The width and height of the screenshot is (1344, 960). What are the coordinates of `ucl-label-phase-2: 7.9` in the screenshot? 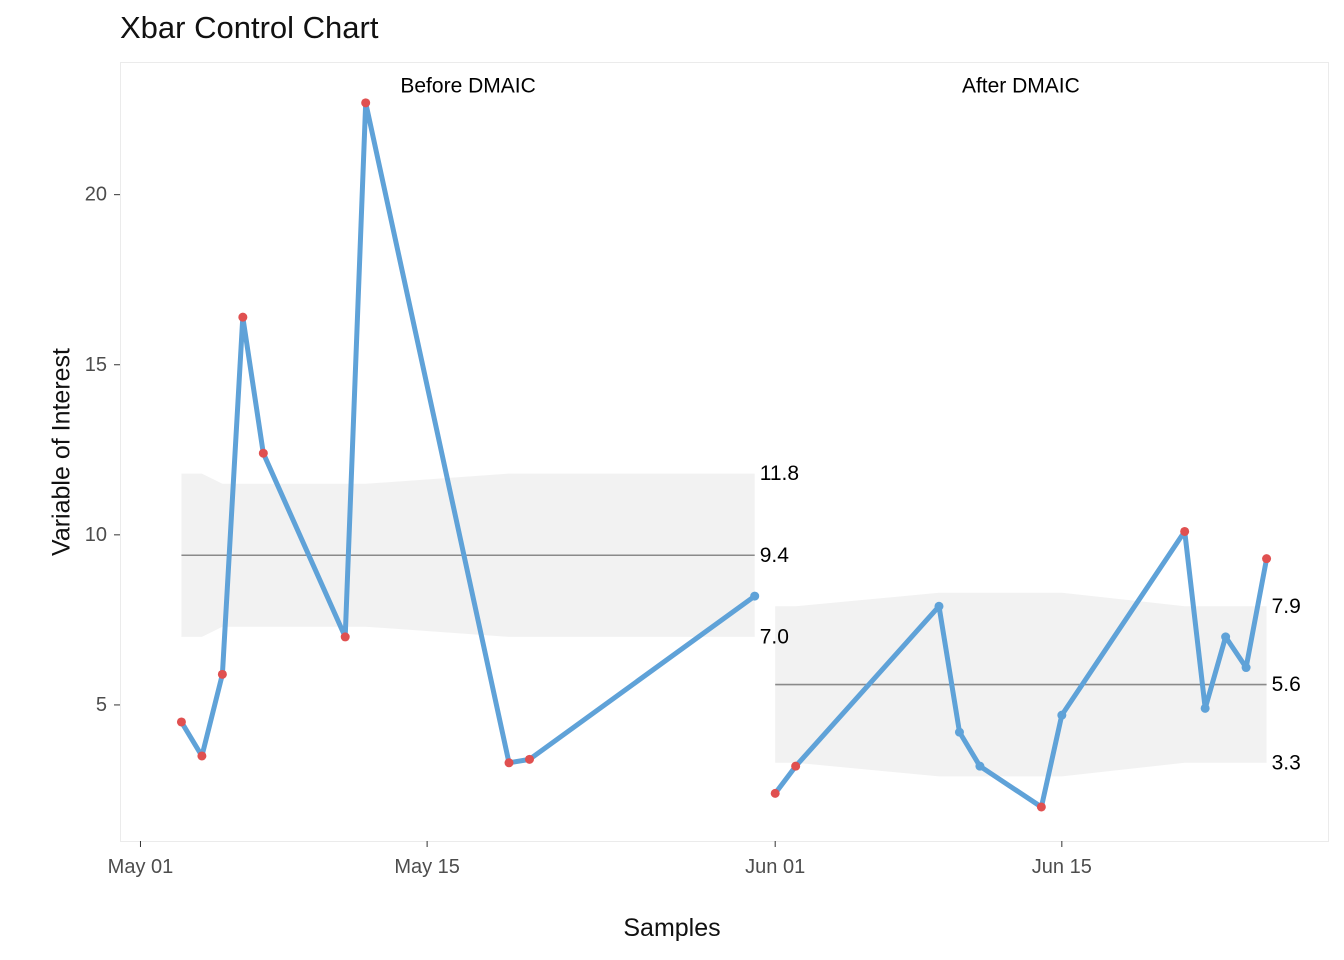 It's located at (1286, 606).